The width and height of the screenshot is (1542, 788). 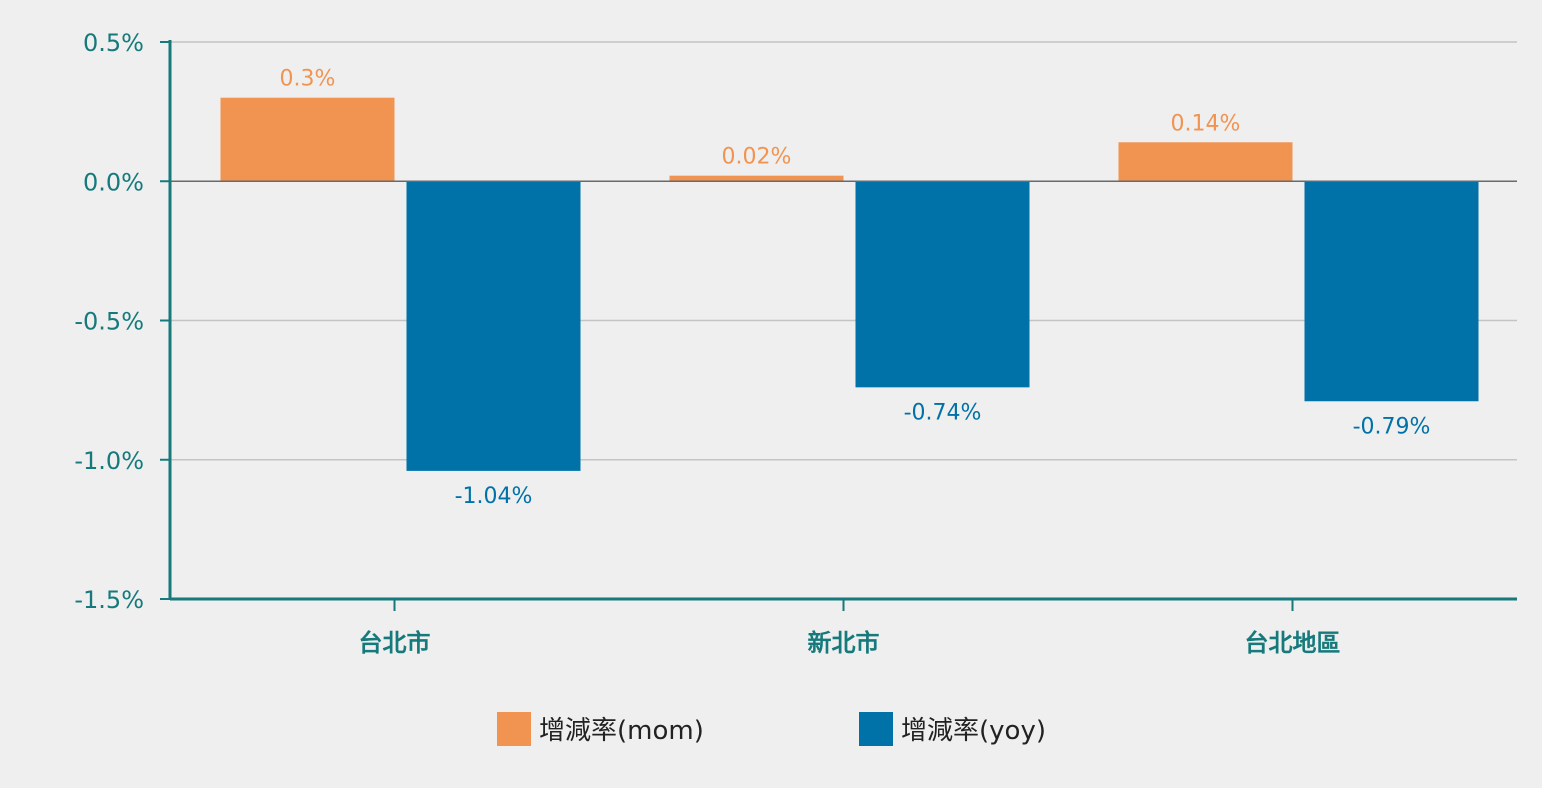 I want to click on y-tick-label: -1.0%, so click(x=109, y=461).